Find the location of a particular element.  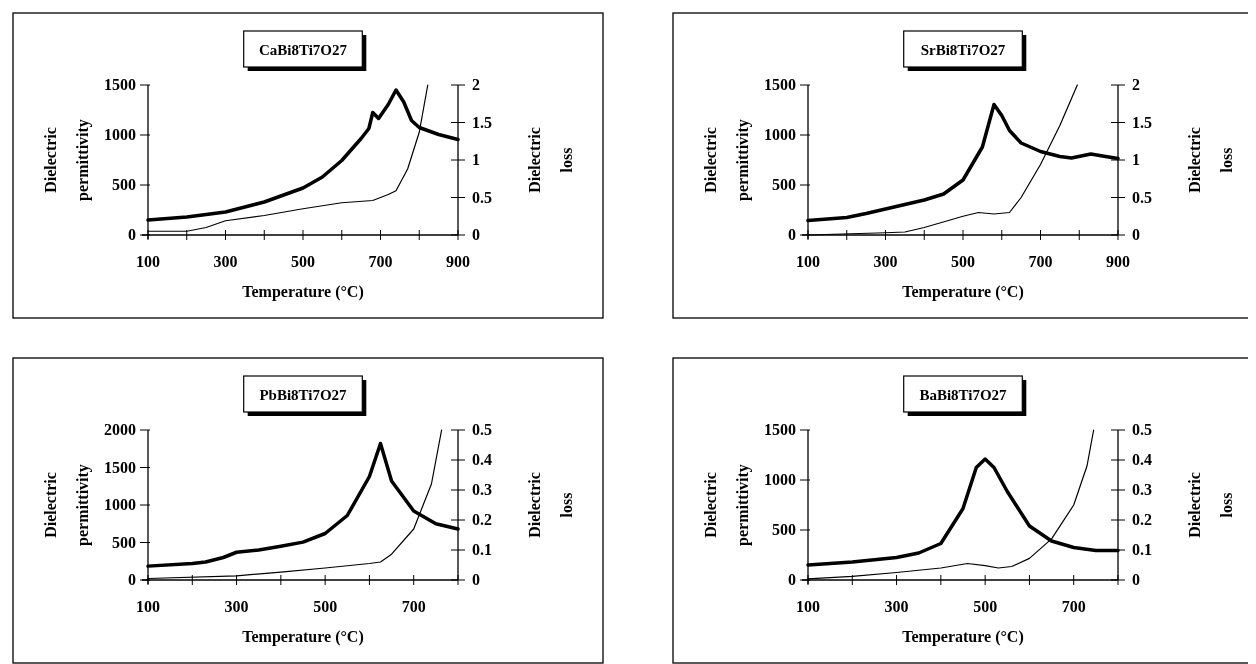

chart-title: CaBi8Ti7O27 is located at coordinates (303, 50).